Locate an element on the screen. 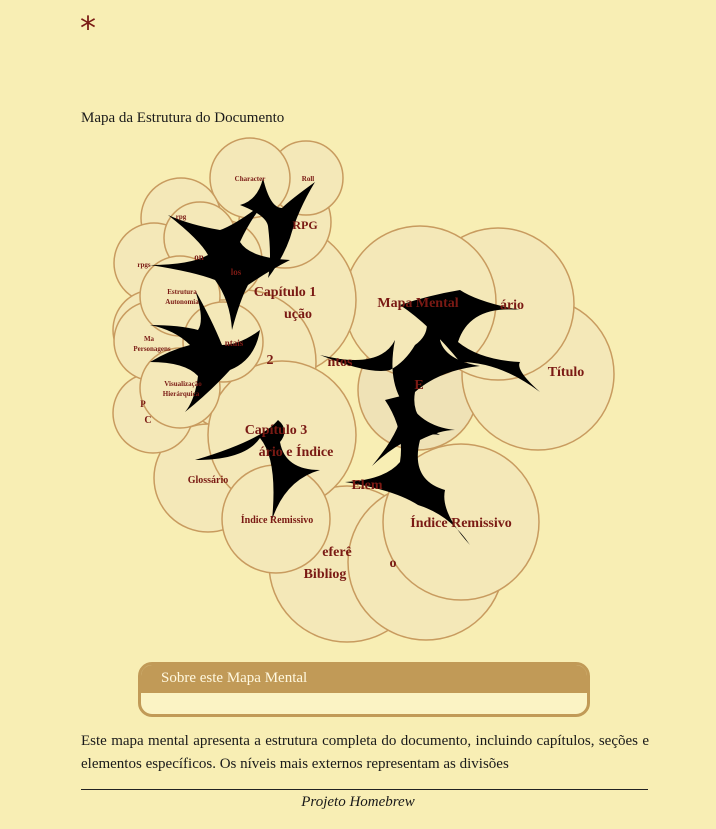  label-e: E is located at coordinates (418, 385).